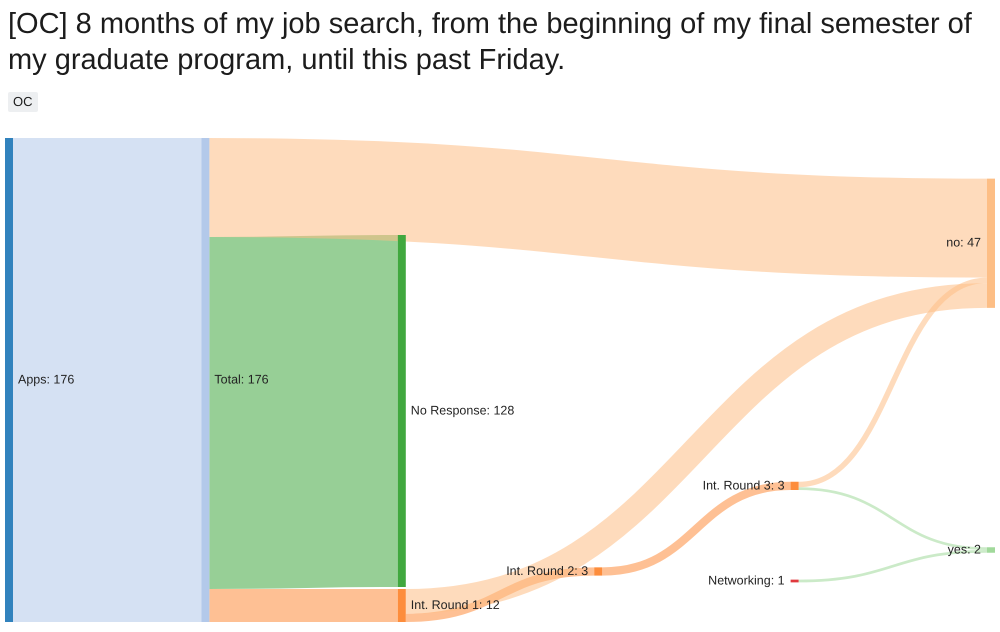  Describe the element at coordinates (489, 605) in the screenshot. I see `data-label: : 12` at that location.